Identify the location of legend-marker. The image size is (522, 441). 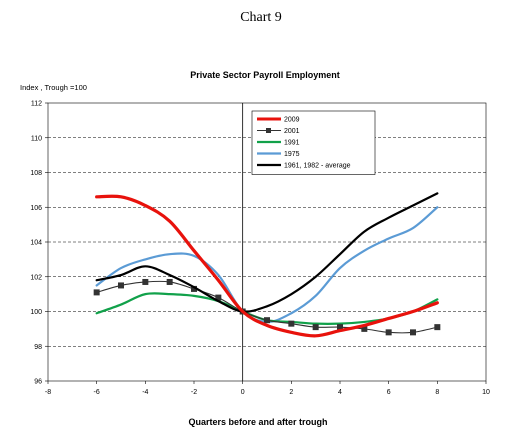
(268, 130).